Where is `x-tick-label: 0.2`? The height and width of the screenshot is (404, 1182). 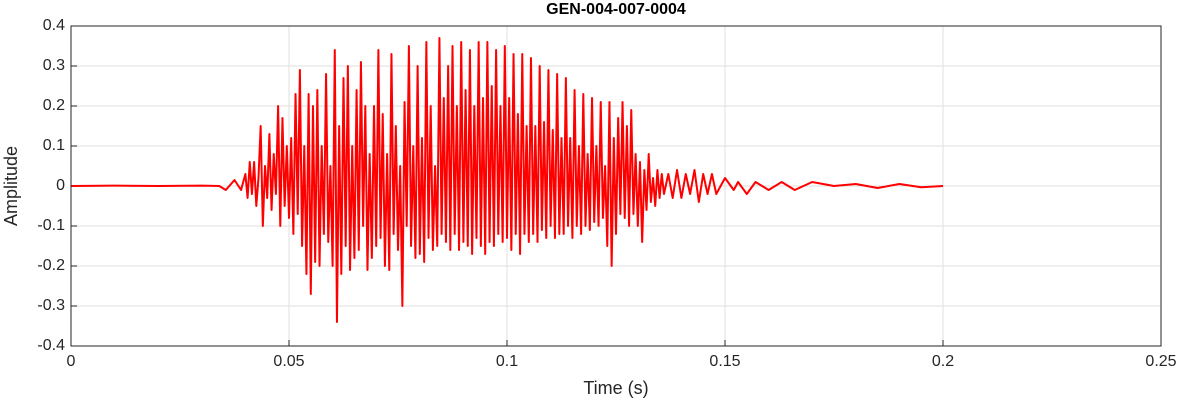
x-tick-label: 0.2 is located at coordinates (943, 361).